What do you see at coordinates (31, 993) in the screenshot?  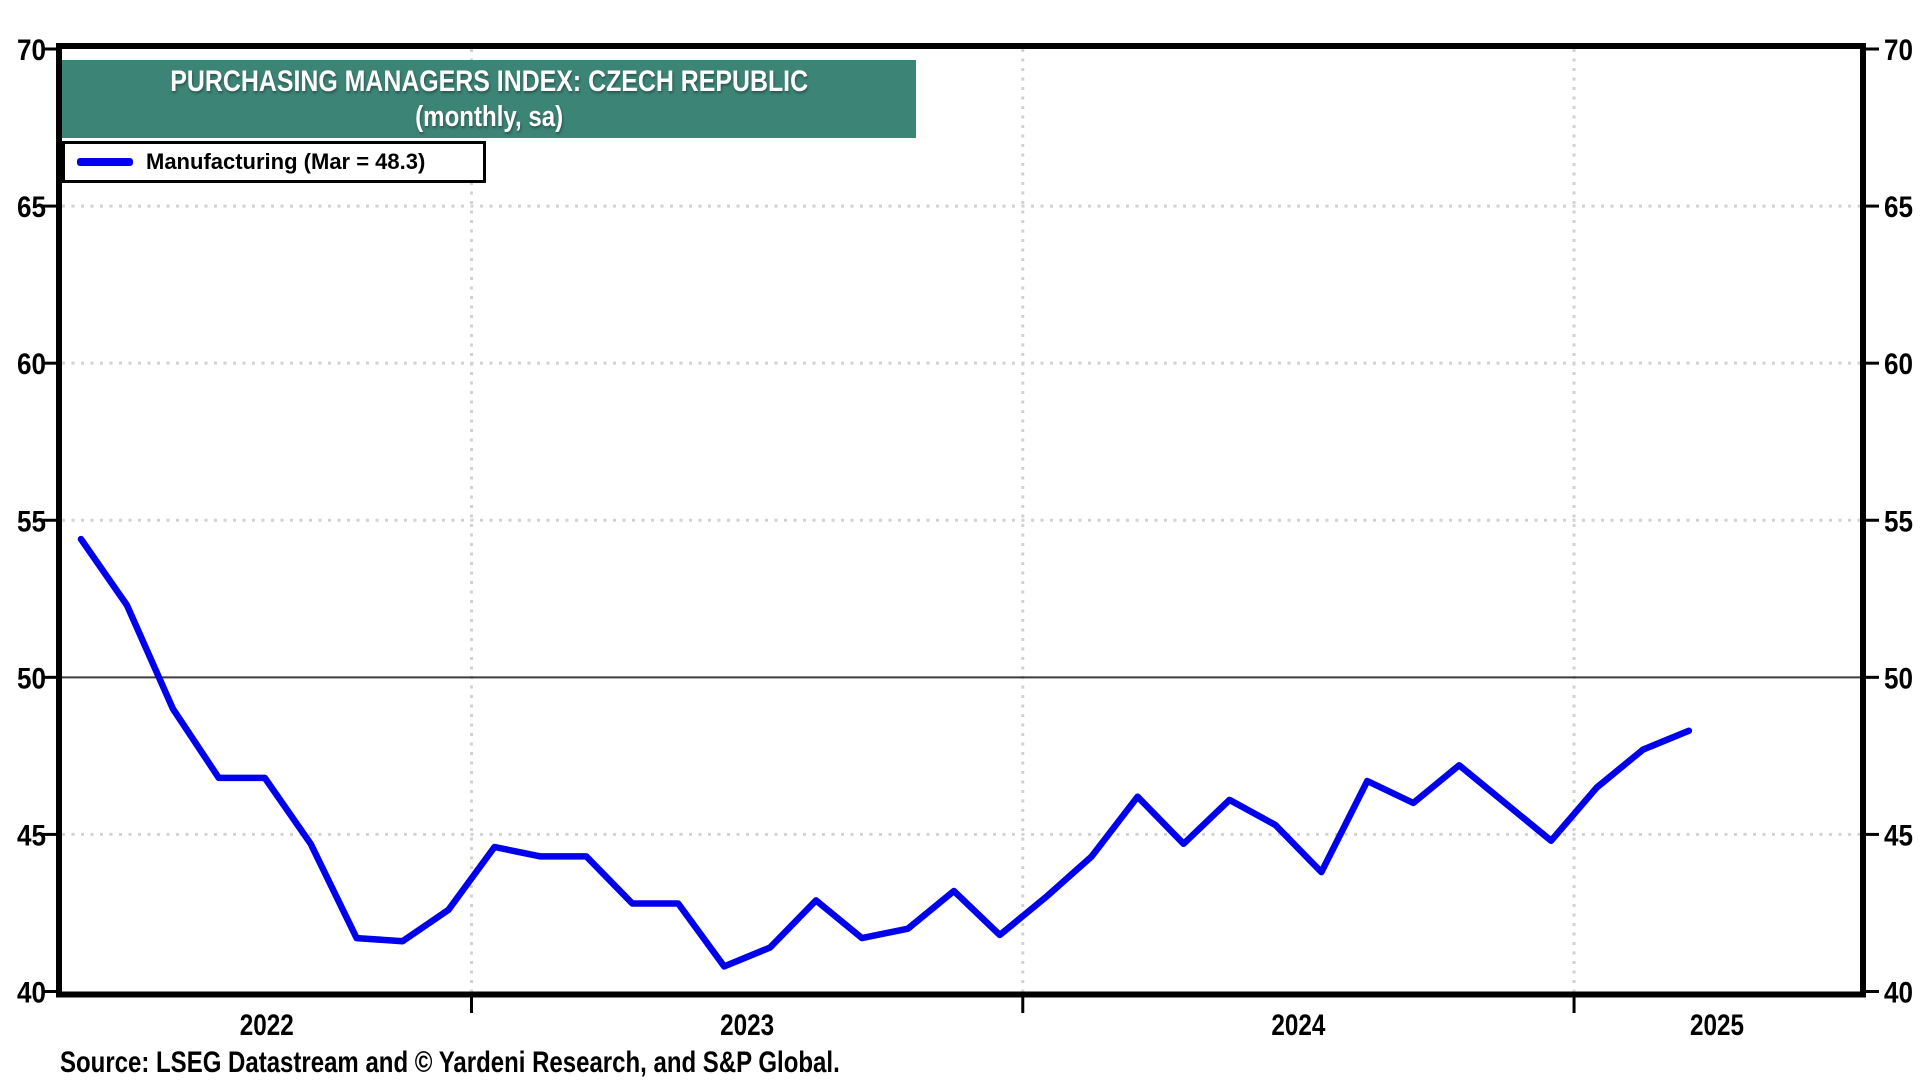 I see `y-axis-label-left: 40` at bounding box center [31, 993].